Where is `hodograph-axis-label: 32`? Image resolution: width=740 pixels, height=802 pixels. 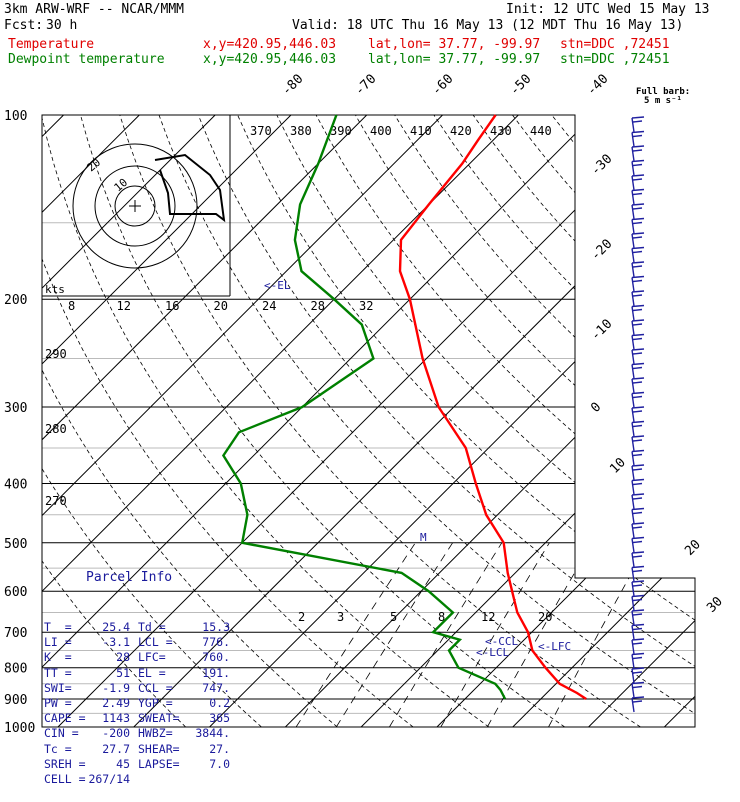 hodograph-axis-label: 32 is located at coordinates (366, 306).